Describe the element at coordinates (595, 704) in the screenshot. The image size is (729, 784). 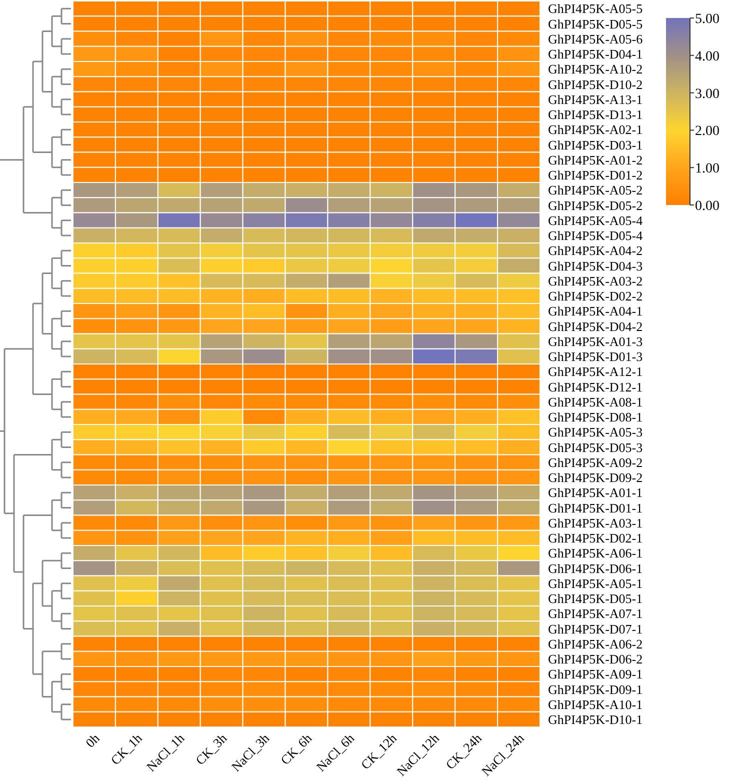
I see `y-tick-label: GhPI4P5K-A10-1` at that location.